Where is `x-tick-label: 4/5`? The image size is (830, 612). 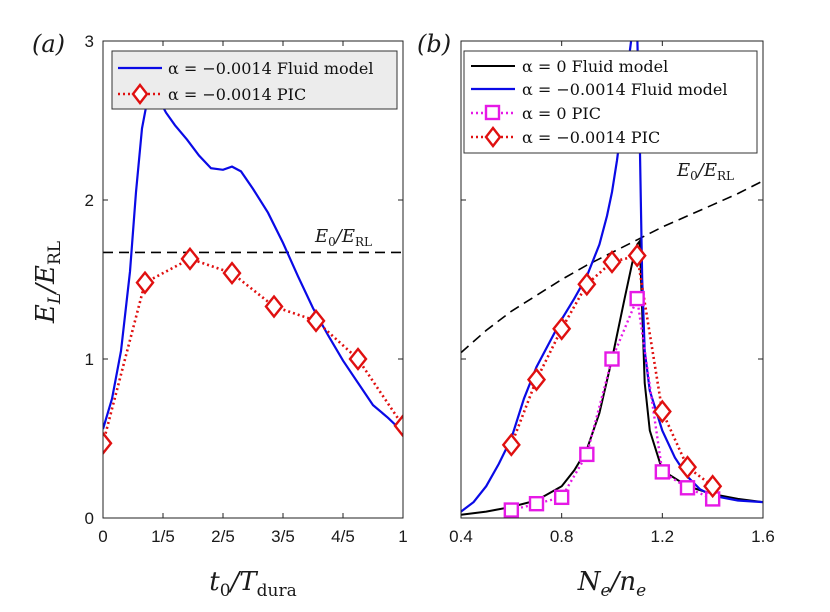 x-tick-label: 4/5 is located at coordinates (343, 536).